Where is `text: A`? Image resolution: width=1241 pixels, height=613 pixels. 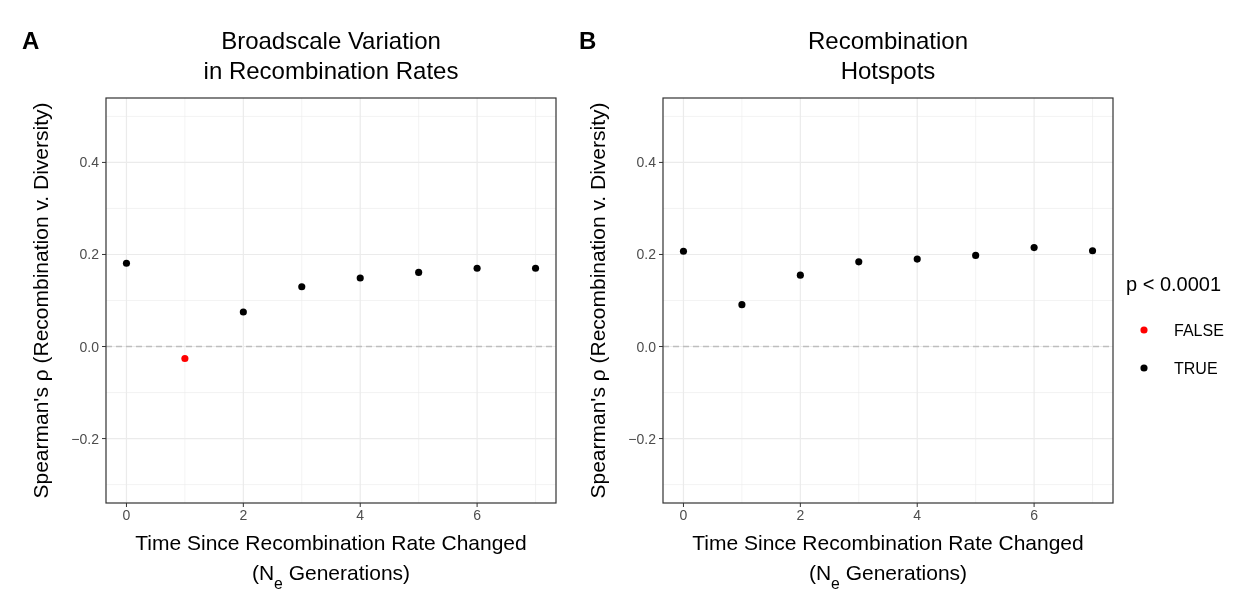
text: A is located at coordinates (31, 40).